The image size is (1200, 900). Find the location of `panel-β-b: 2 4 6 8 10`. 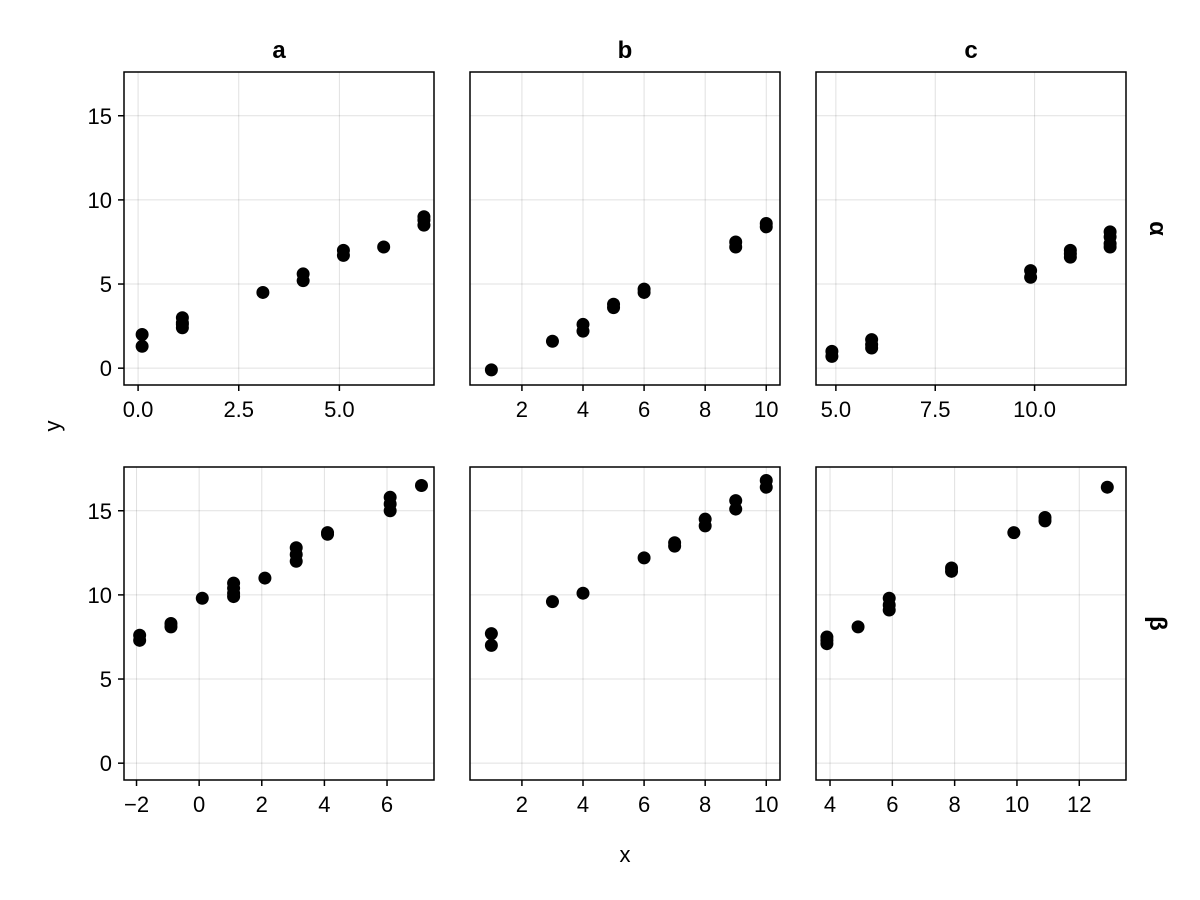

panel-β-b: 2 4 6 8 10 is located at coordinates (625, 641).